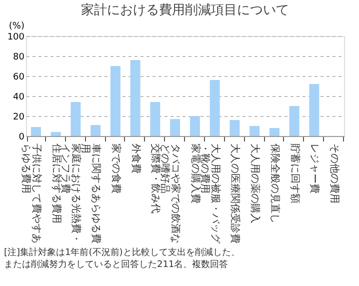 The image size is (359, 286). Describe the element at coordinates (16, 37) in the screenshot. I see `y-tick-label: 100` at that location.